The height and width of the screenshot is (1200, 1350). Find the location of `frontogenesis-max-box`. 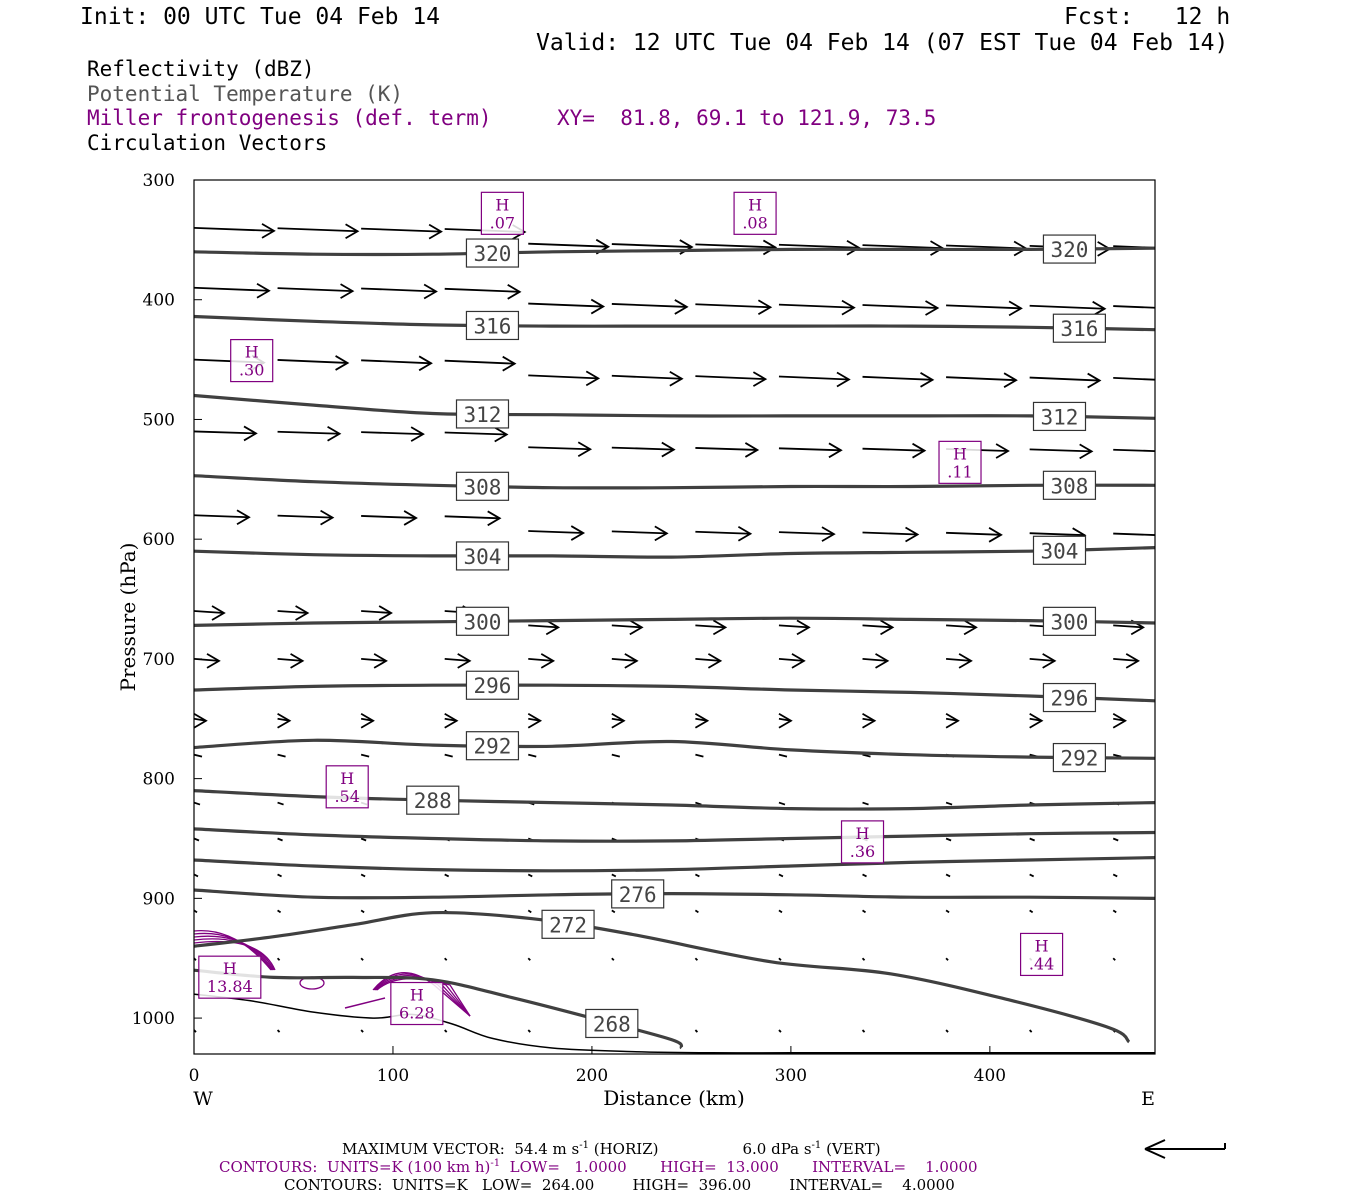

frontogenesis-max-box is located at coordinates (417, 1003).